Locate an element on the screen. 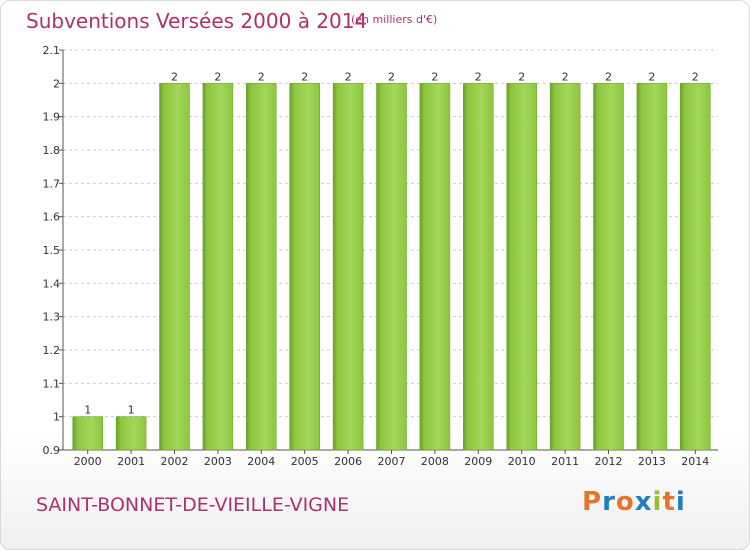  logo-letter: P is located at coordinates (592, 502).